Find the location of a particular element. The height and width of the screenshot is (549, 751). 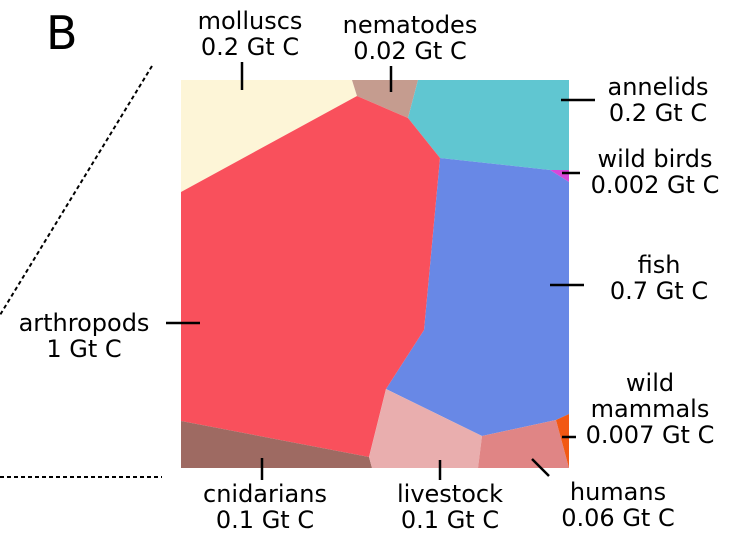

label-nematodes: nematodes 0.02 Gt C is located at coordinates (410, 38).